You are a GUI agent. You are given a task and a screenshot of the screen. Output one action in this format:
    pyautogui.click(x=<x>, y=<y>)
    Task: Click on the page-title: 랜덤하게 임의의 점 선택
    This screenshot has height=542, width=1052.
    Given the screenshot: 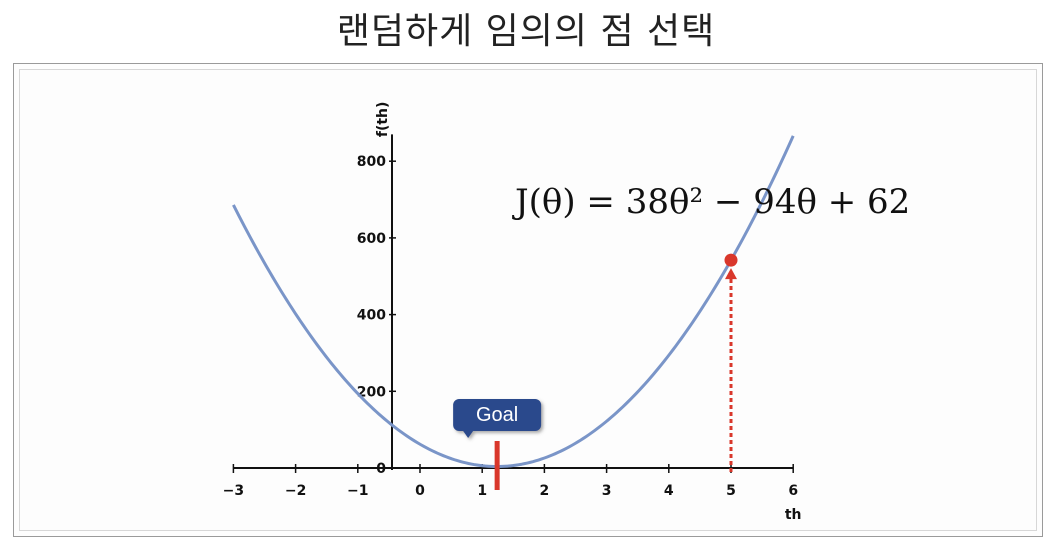 What is the action you would take?
    pyautogui.click(x=526, y=31)
    